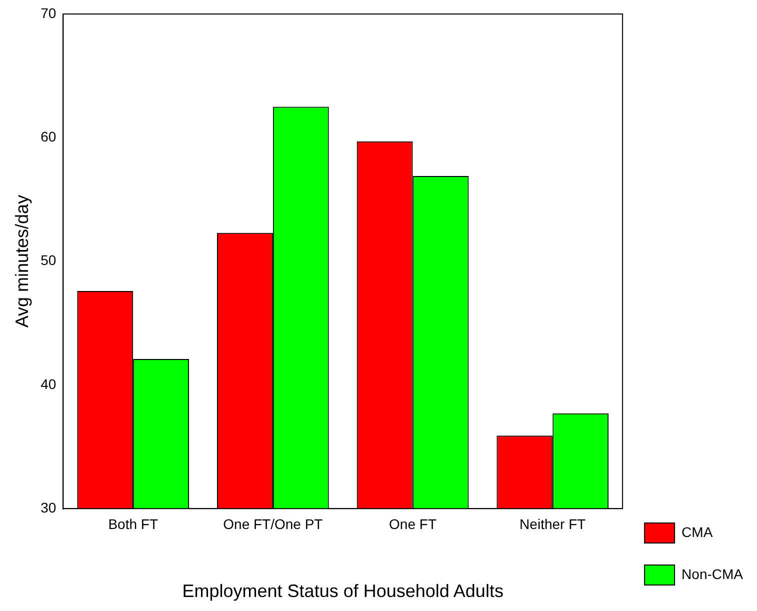 The width and height of the screenshot is (757, 611). Describe the element at coordinates (698, 532) in the screenshot. I see `legend-label: CMA` at that location.